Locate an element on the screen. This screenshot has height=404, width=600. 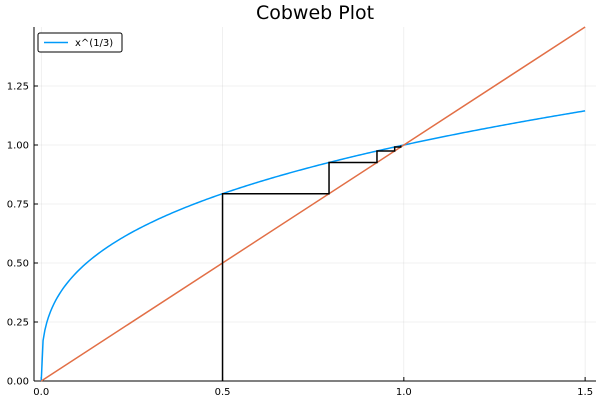
legend-box is located at coordinates (80, 42).